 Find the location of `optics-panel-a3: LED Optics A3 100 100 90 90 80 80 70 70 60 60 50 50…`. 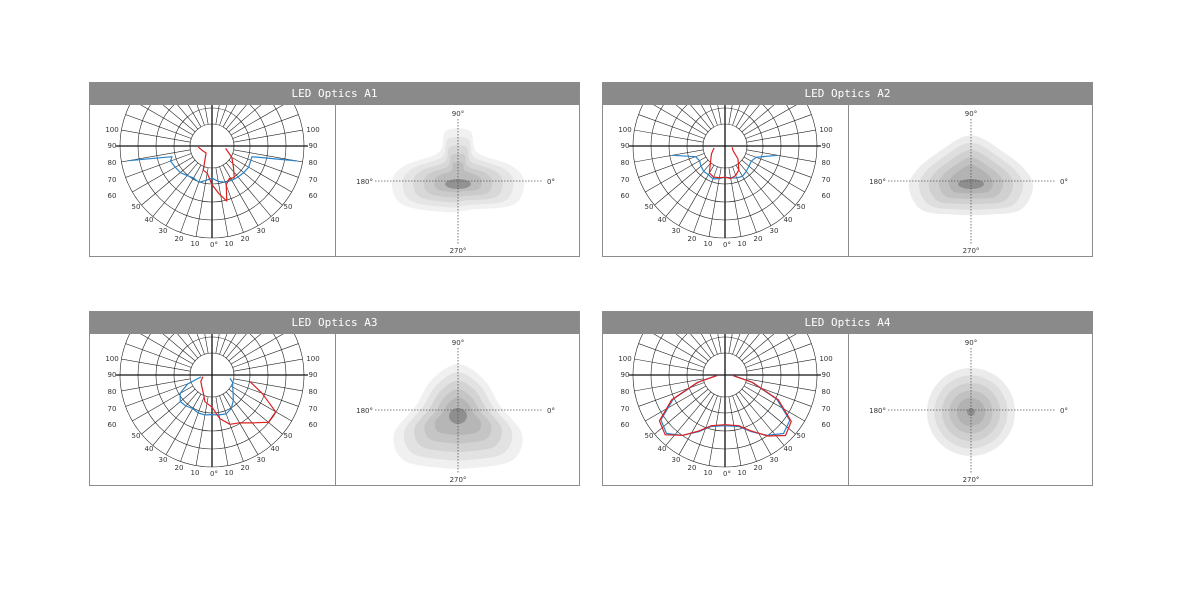

optics-panel-a3: LED Optics A3 100 100 90 90 80 80 70 70 60 60 50 50… is located at coordinates (334, 398).